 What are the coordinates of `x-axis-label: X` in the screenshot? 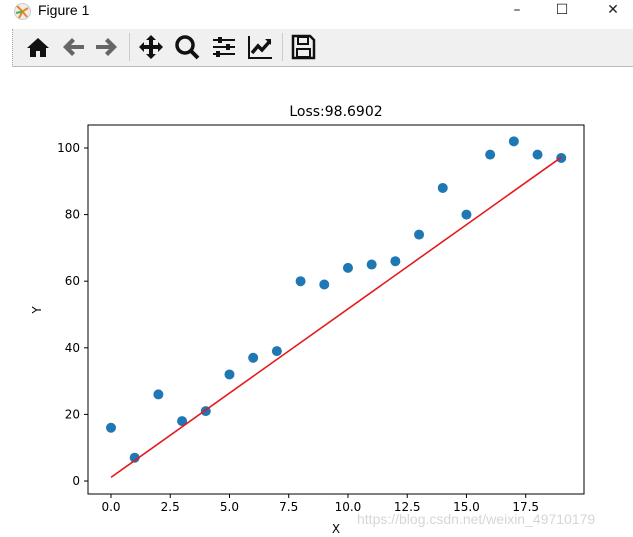 It's located at (336, 529).